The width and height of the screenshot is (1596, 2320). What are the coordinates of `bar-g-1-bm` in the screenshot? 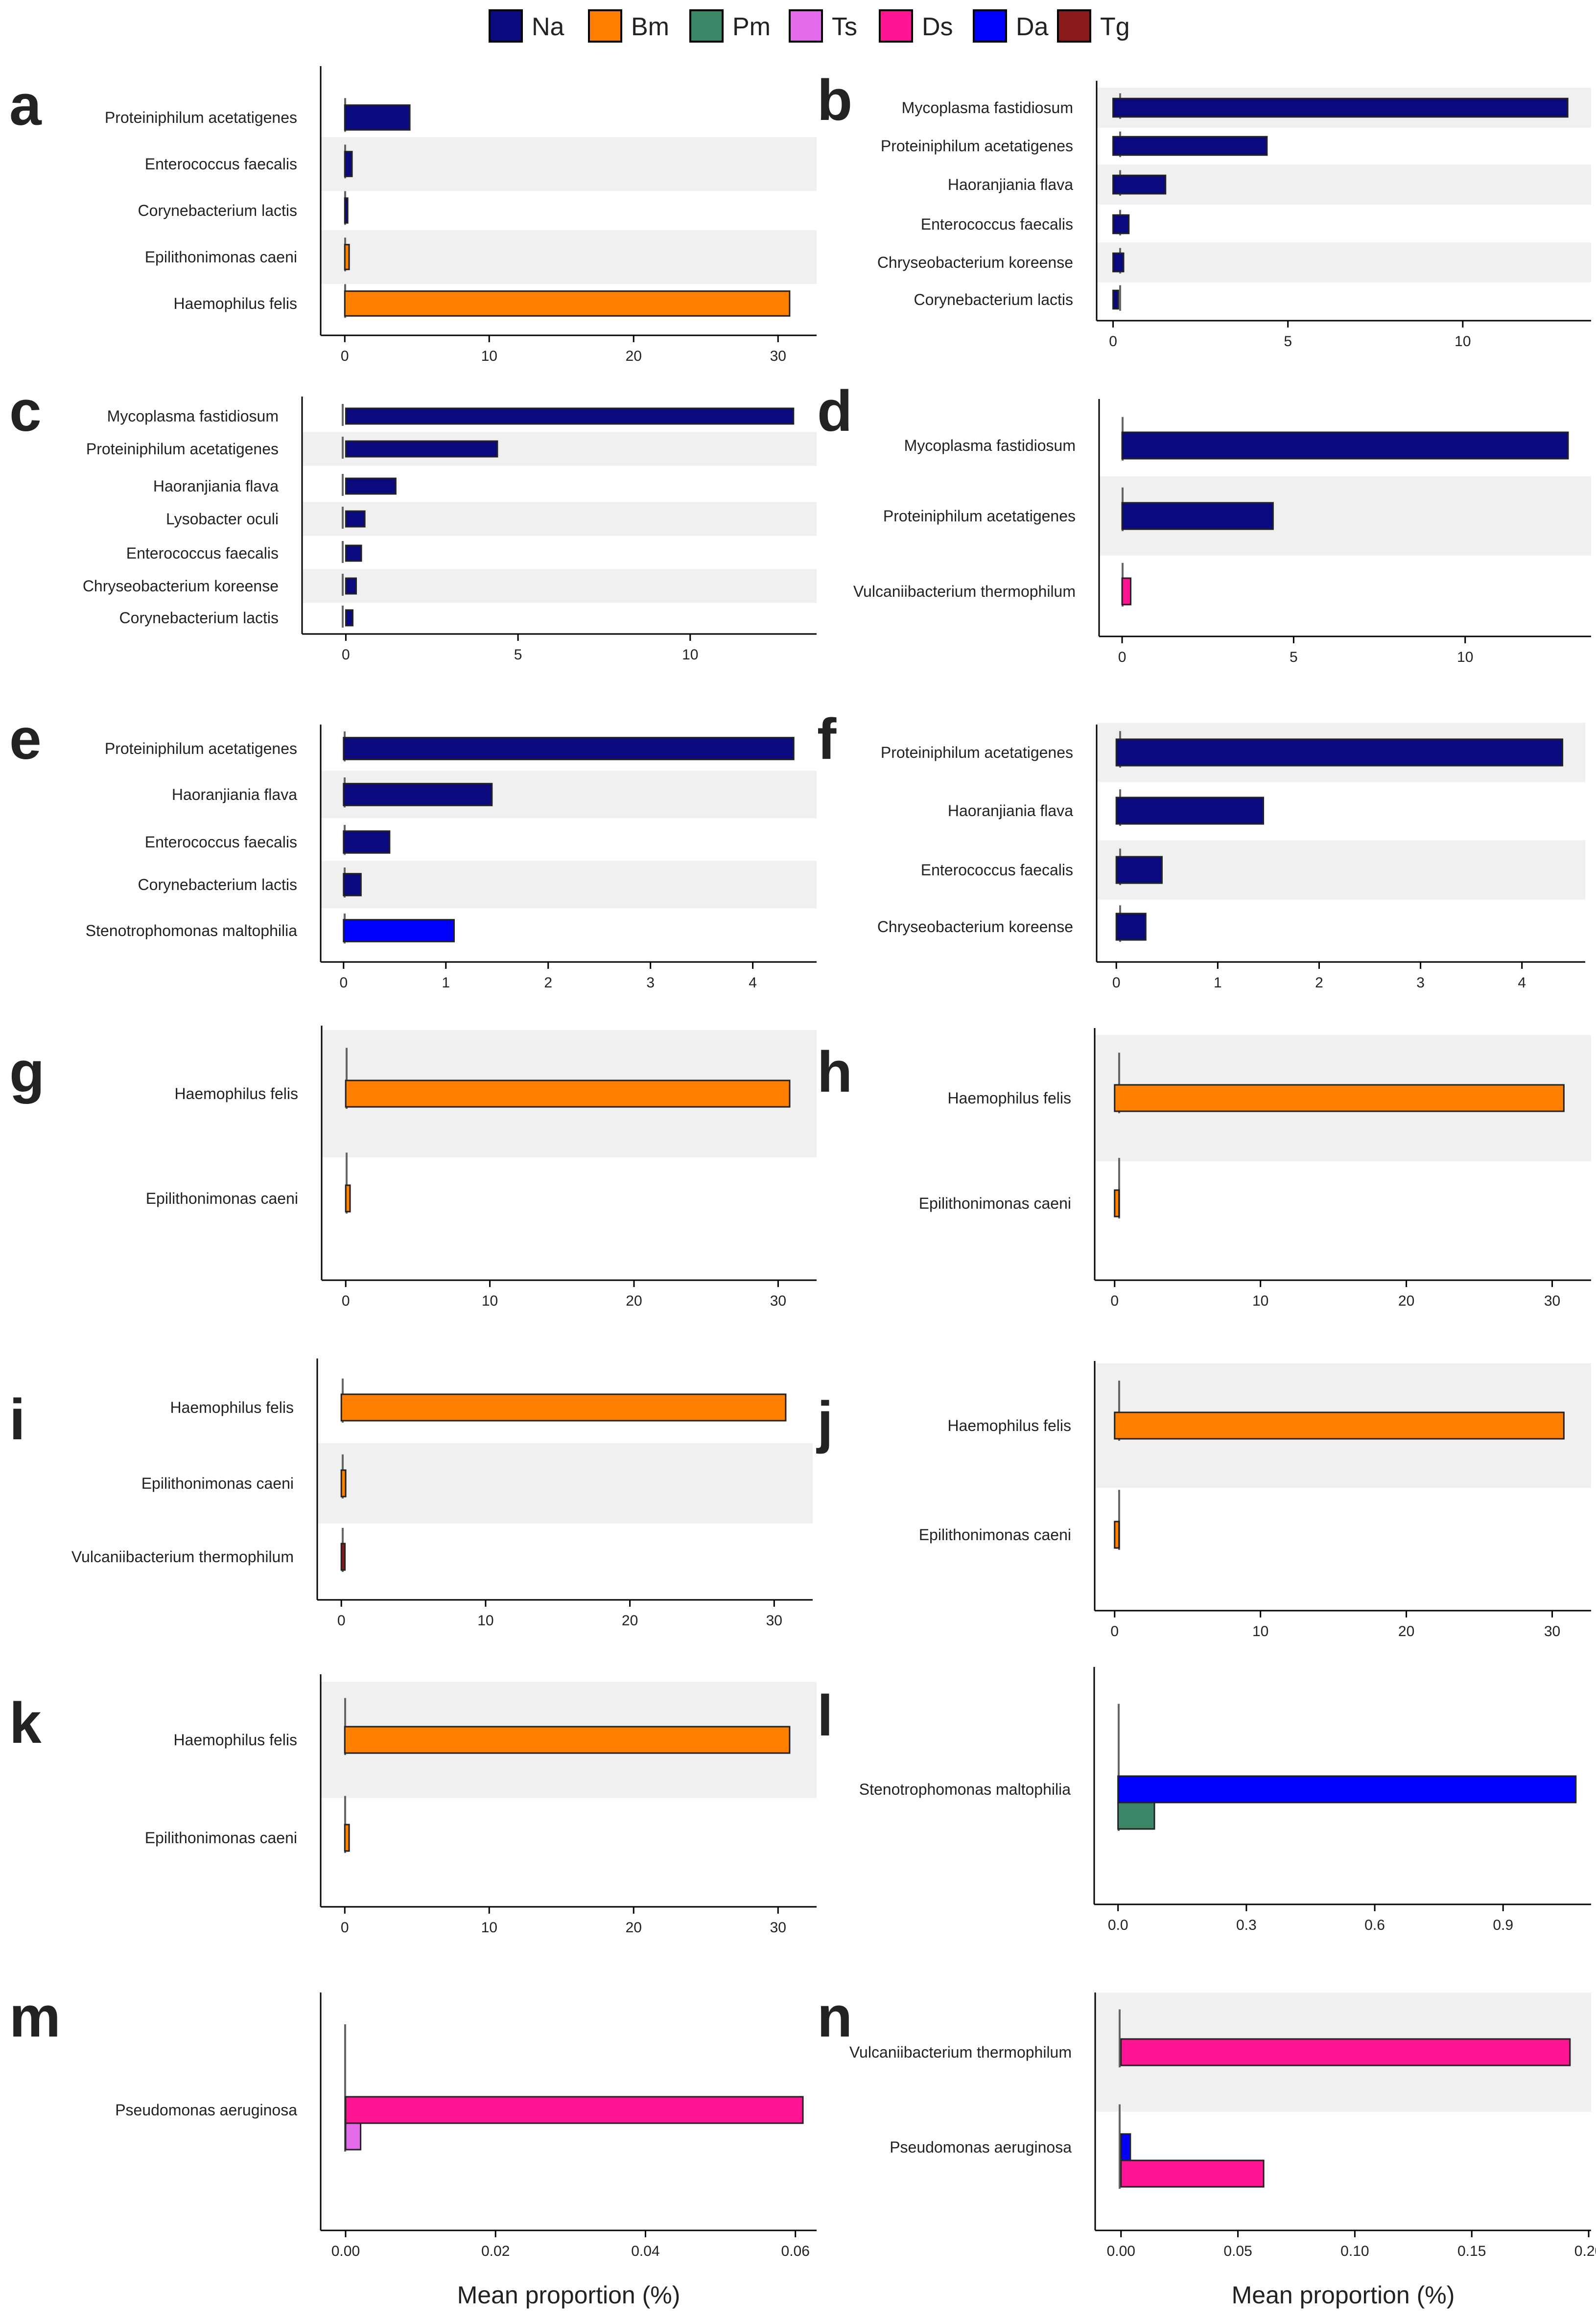 It's located at (348, 1198).